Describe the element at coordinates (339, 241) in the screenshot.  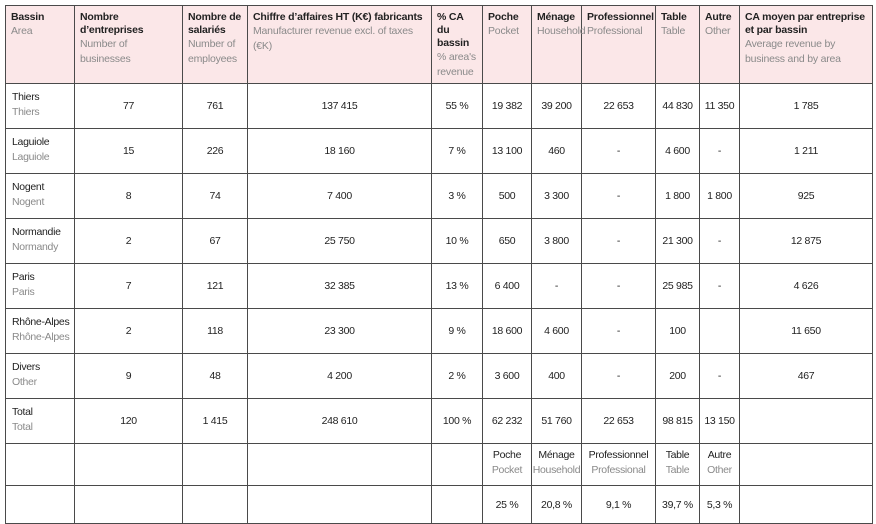
I see `table-cell: 25 750` at that location.